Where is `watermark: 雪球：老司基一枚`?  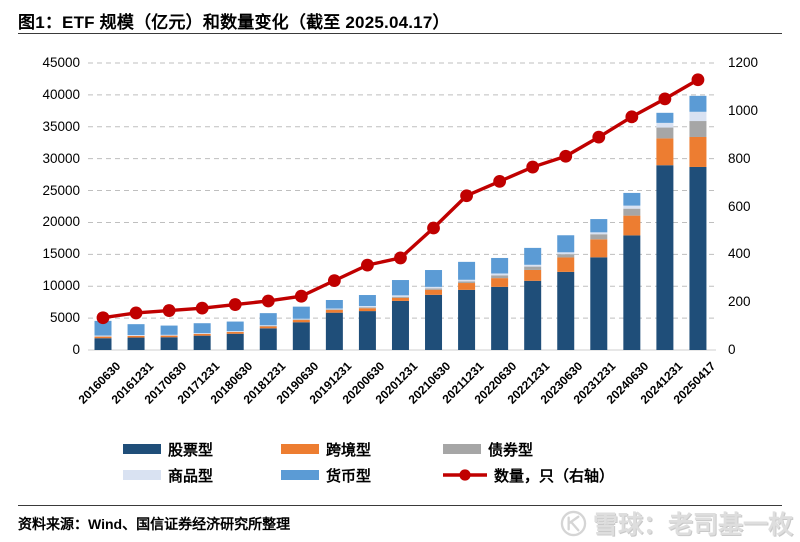
watermark: 雪球：老司基一枚 is located at coordinates (676, 523).